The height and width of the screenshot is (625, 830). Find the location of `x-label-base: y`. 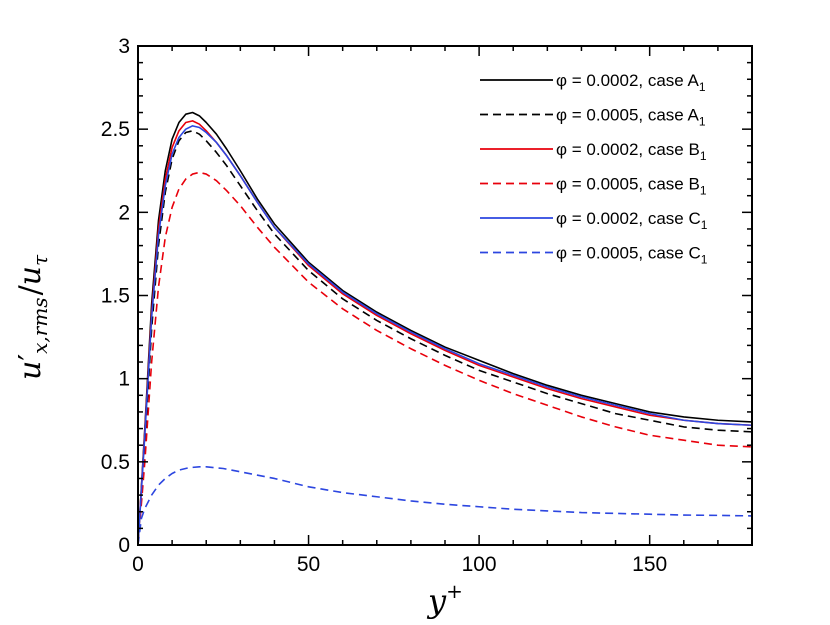

x-label-base: y is located at coordinates (436, 601).